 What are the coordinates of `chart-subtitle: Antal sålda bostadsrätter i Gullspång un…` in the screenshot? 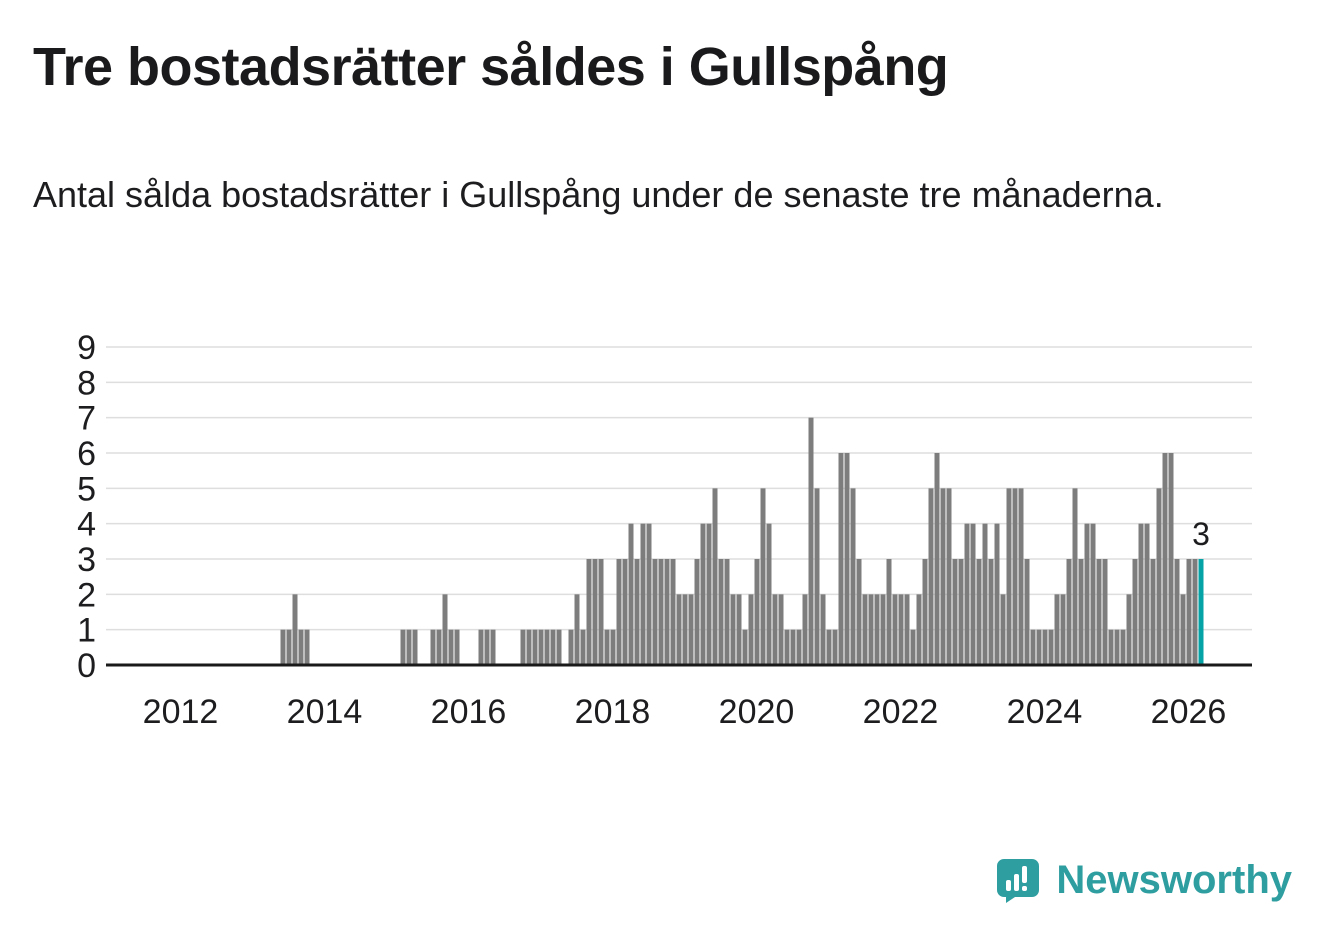 It's located at (598, 194).